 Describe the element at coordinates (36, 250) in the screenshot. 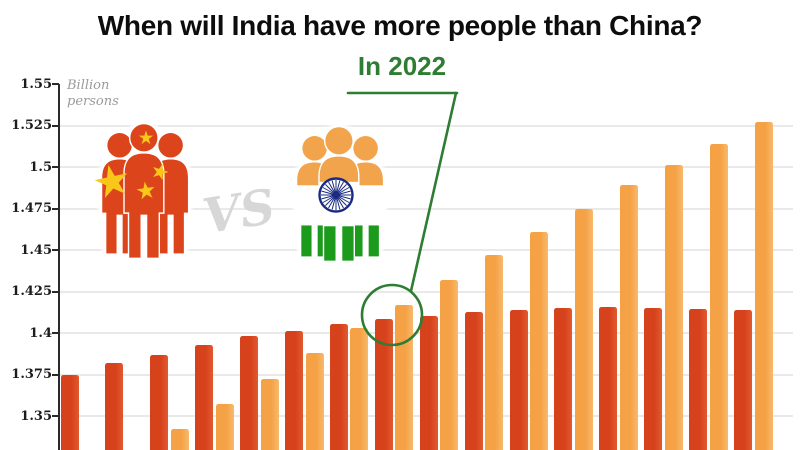

I see `y-tick-label: 1.45` at that location.